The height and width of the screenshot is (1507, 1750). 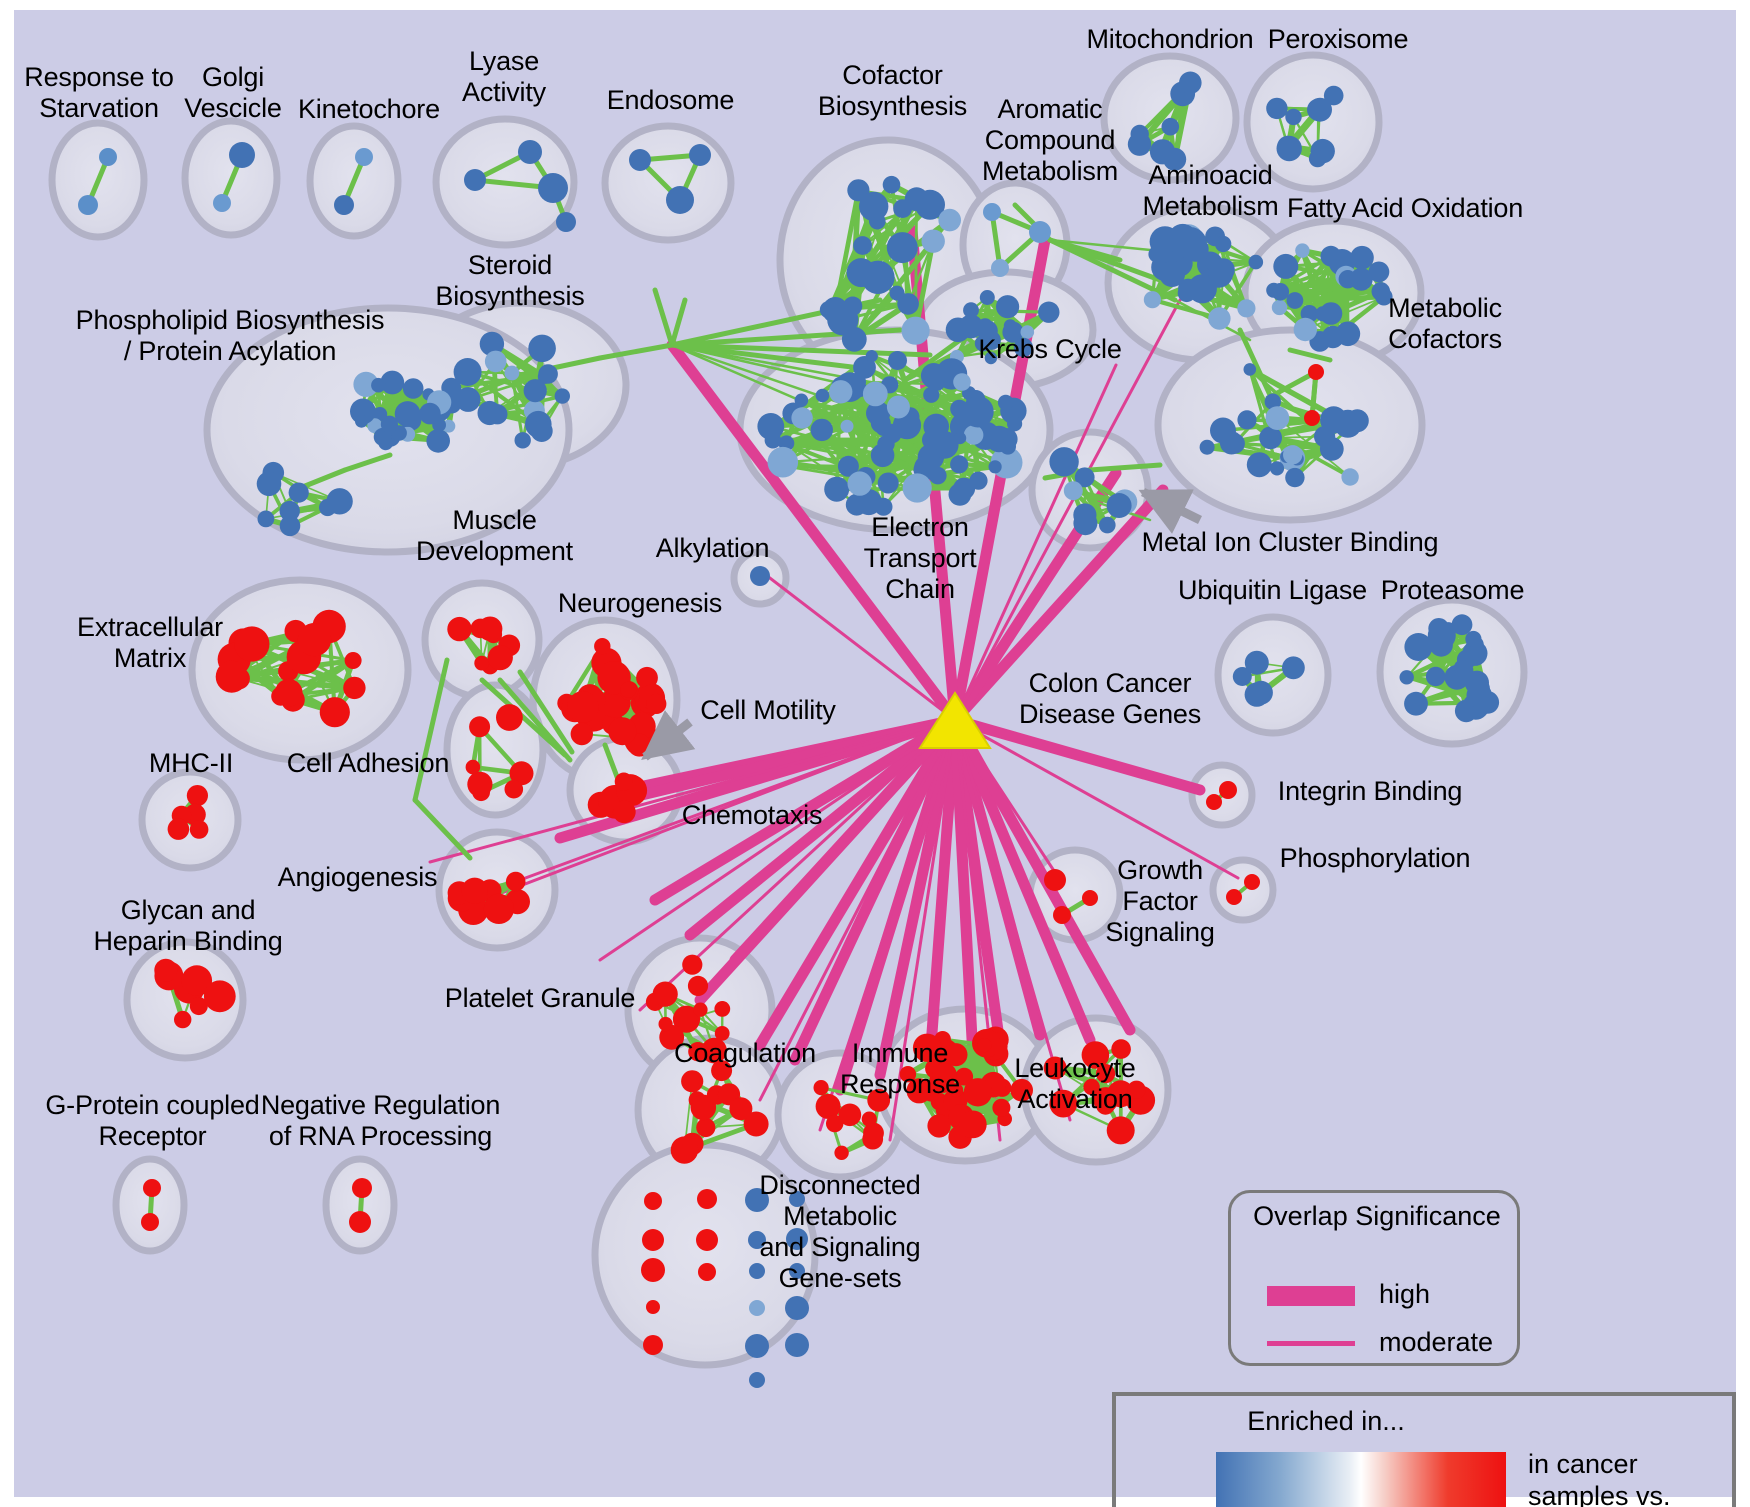 What do you see at coordinates (369, 109) in the screenshot?
I see `cluster-label-kinetochore: Kinetochore` at bounding box center [369, 109].